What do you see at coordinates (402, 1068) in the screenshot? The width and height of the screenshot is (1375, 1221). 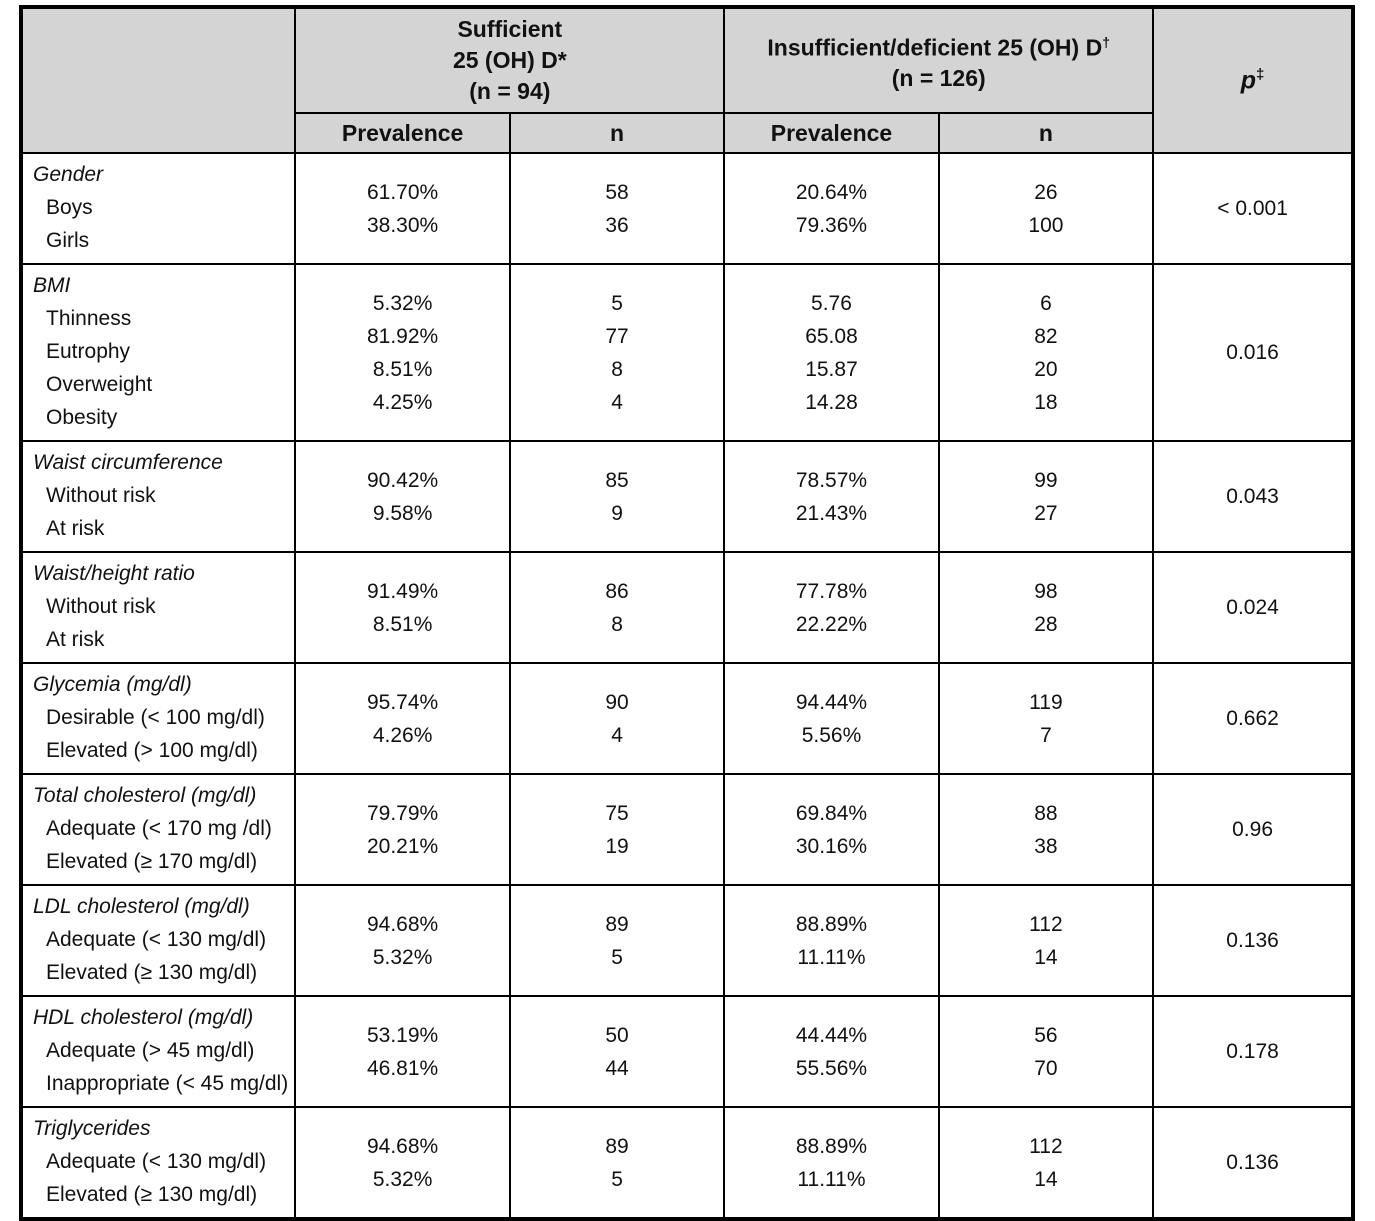 I see `value: 46.81%` at bounding box center [402, 1068].